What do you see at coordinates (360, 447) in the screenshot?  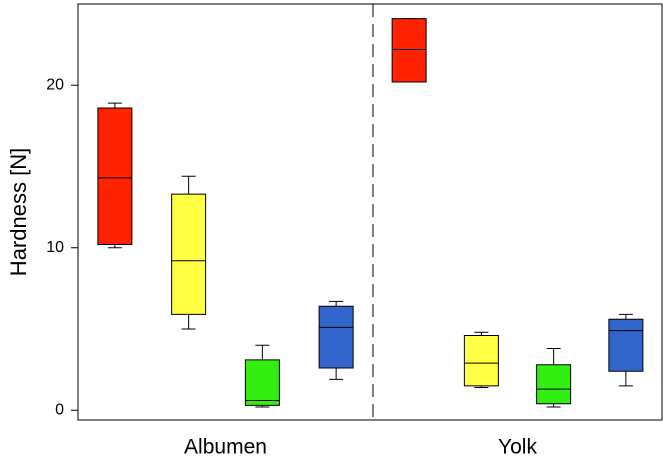 I see `x-group-labels: Albumen Yolk` at bounding box center [360, 447].